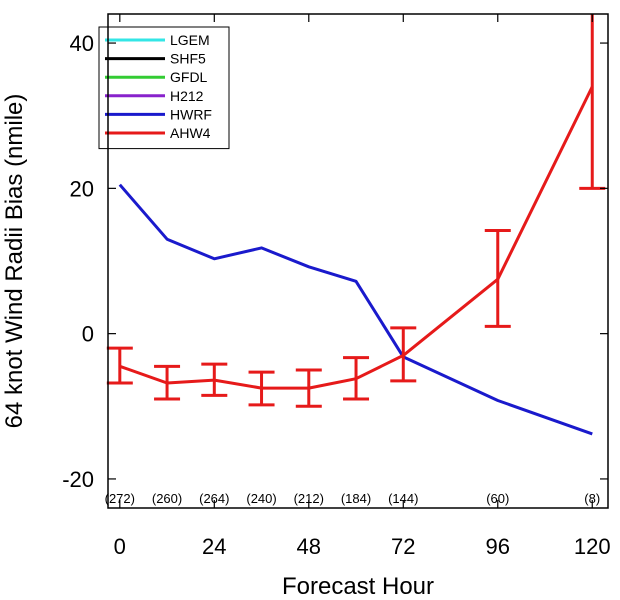  Describe the element at coordinates (592, 546) in the screenshot. I see `x-tick-label: 120` at that location.